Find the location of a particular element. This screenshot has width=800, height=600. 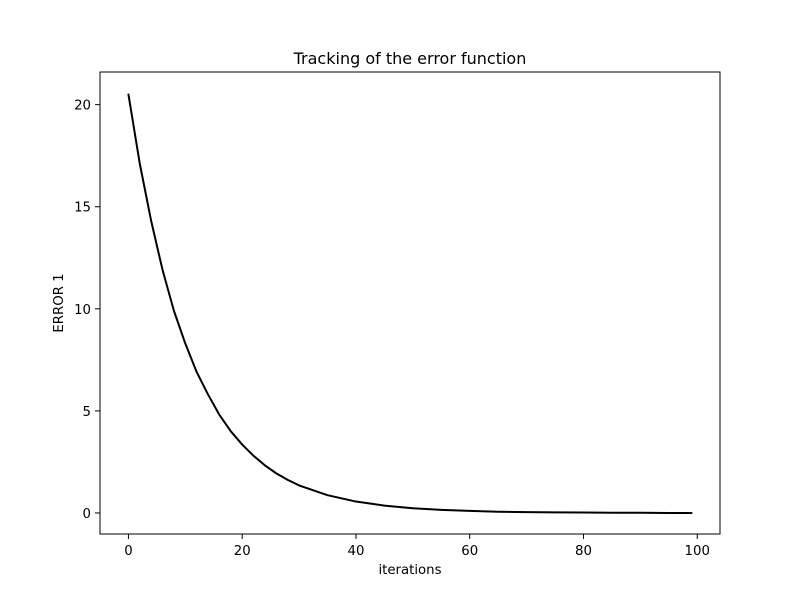

y-tick-label: 15 is located at coordinates (82, 208).